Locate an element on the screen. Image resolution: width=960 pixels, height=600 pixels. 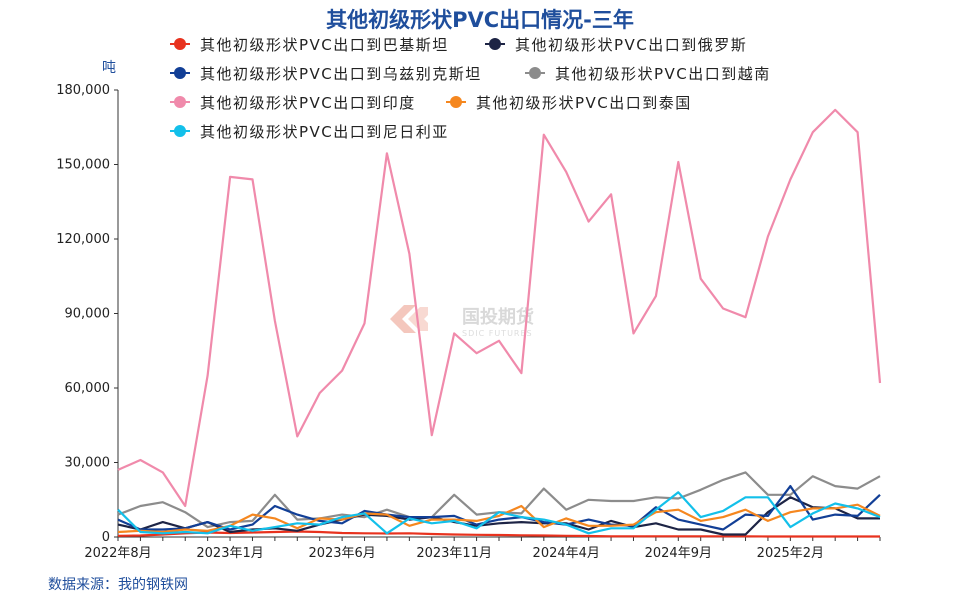
y-tick-label: 30,000 is located at coordinates (88, 463).